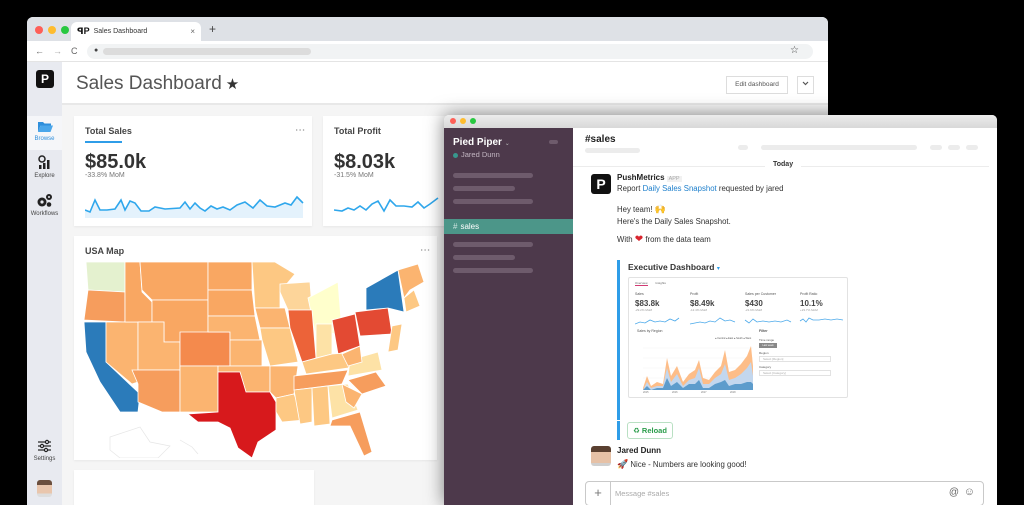 This screenshot has width=1024, height=505. I want to click on address-toolbar: ← → C ● ☆, so click(427, 51).